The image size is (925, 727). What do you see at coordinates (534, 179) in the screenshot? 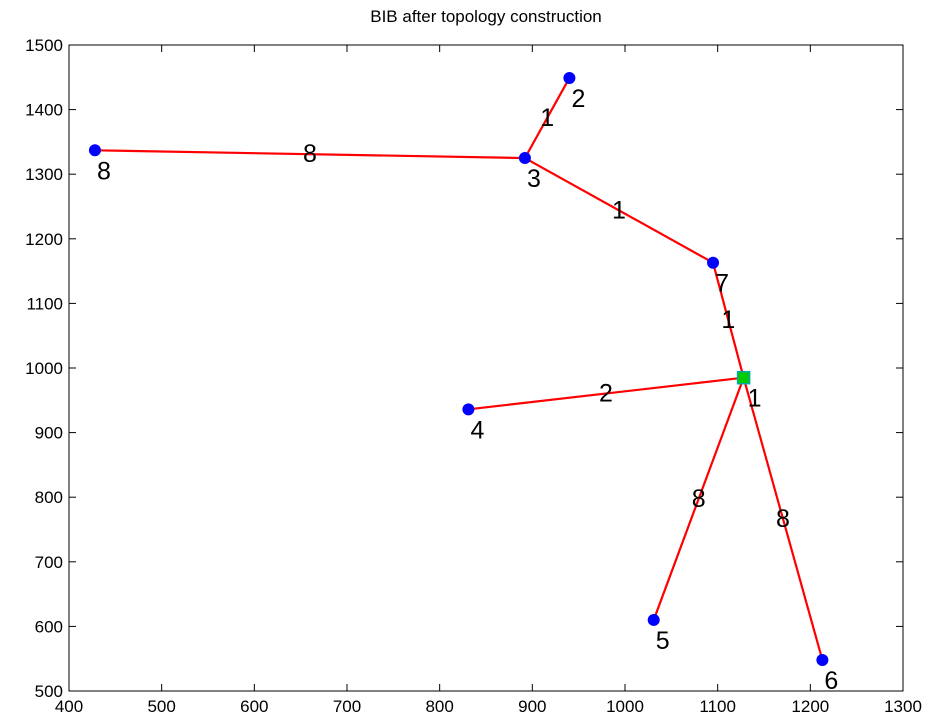
I see `node-label: 3` at bounding box center [534, 179].